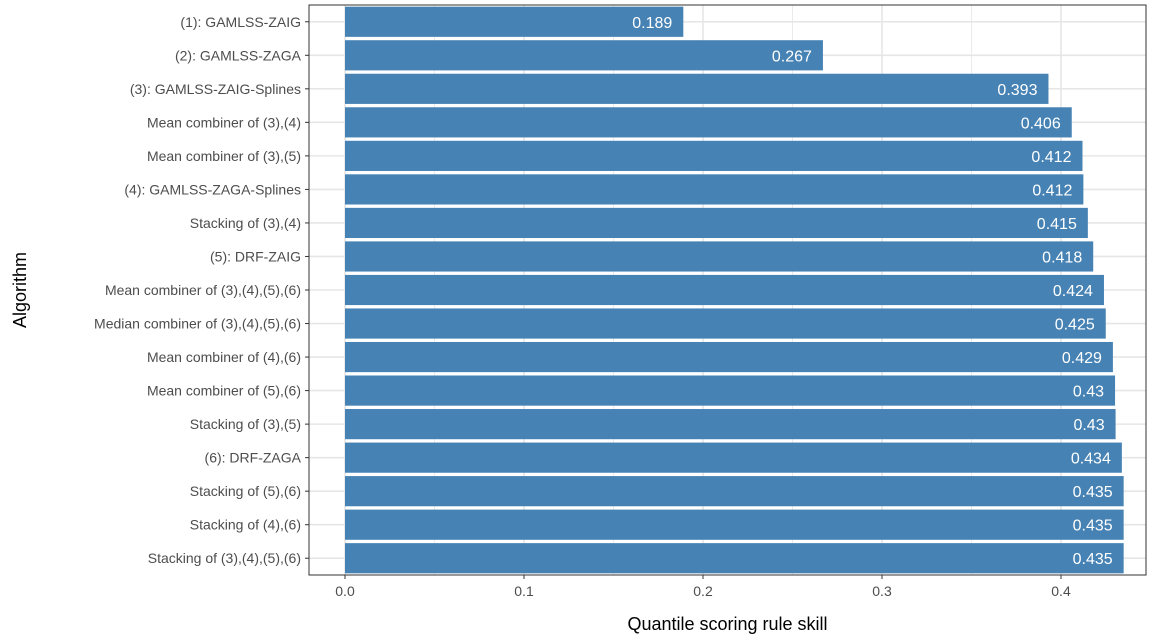 This screenshot has height=639, width=1152. Describe the element at coordinates (255, 256) in the screenshot. I see `y-tick-label: (5): DRF-ZAIG` at that location.